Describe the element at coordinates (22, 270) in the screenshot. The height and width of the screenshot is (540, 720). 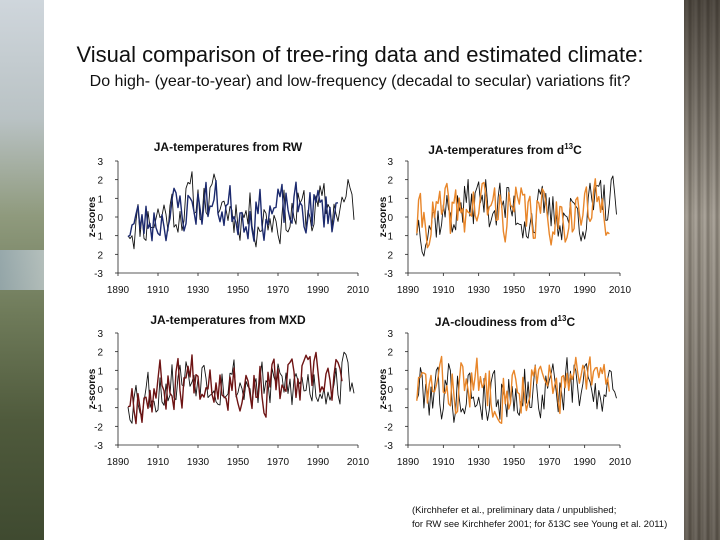
I see `lake-photo-detail` at that location.